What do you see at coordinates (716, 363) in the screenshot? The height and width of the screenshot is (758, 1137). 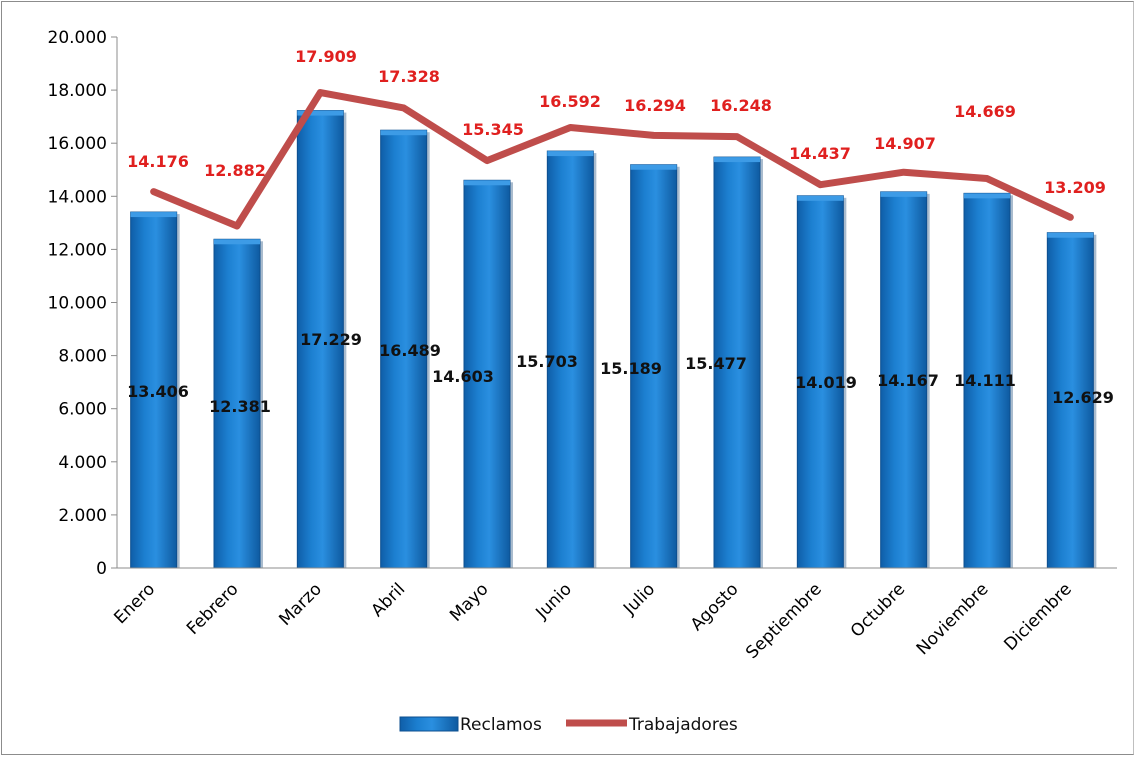 I see `bar-value-label: 15.477` at bounding box center [716, 363].